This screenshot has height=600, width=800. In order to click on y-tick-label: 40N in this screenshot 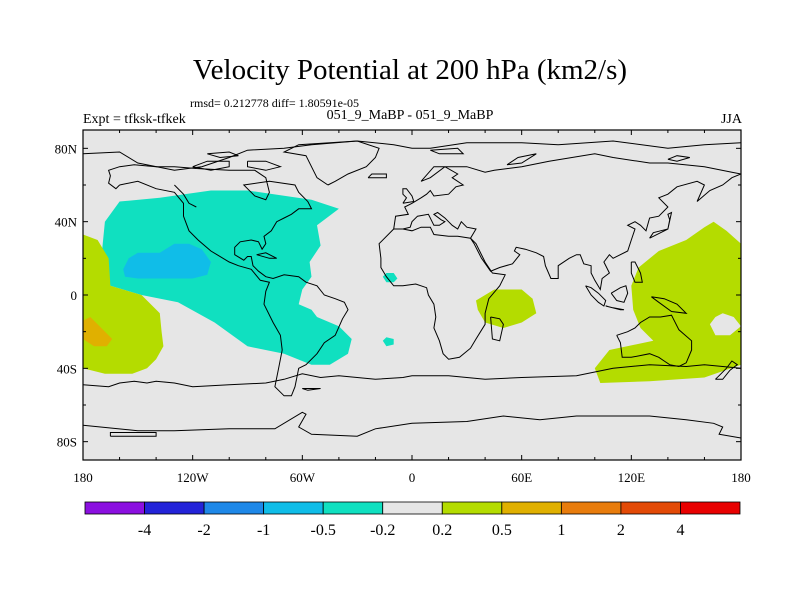, I will do `click(66, 222)`.